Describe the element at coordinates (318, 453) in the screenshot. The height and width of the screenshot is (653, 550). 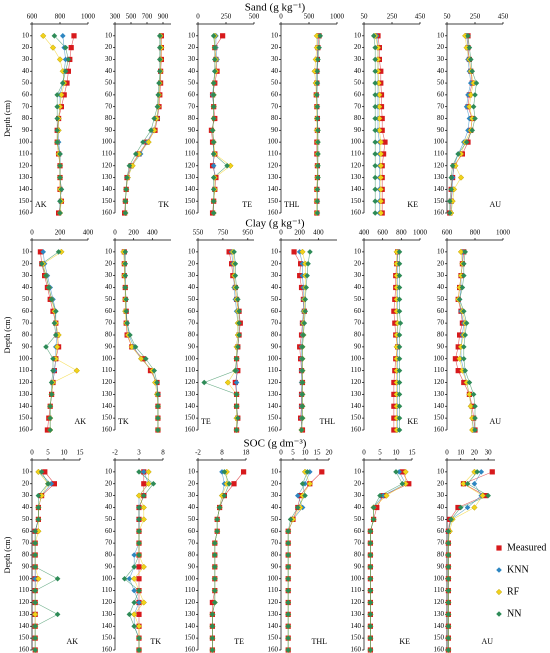
I see `x-tick-label: 15` at that location.